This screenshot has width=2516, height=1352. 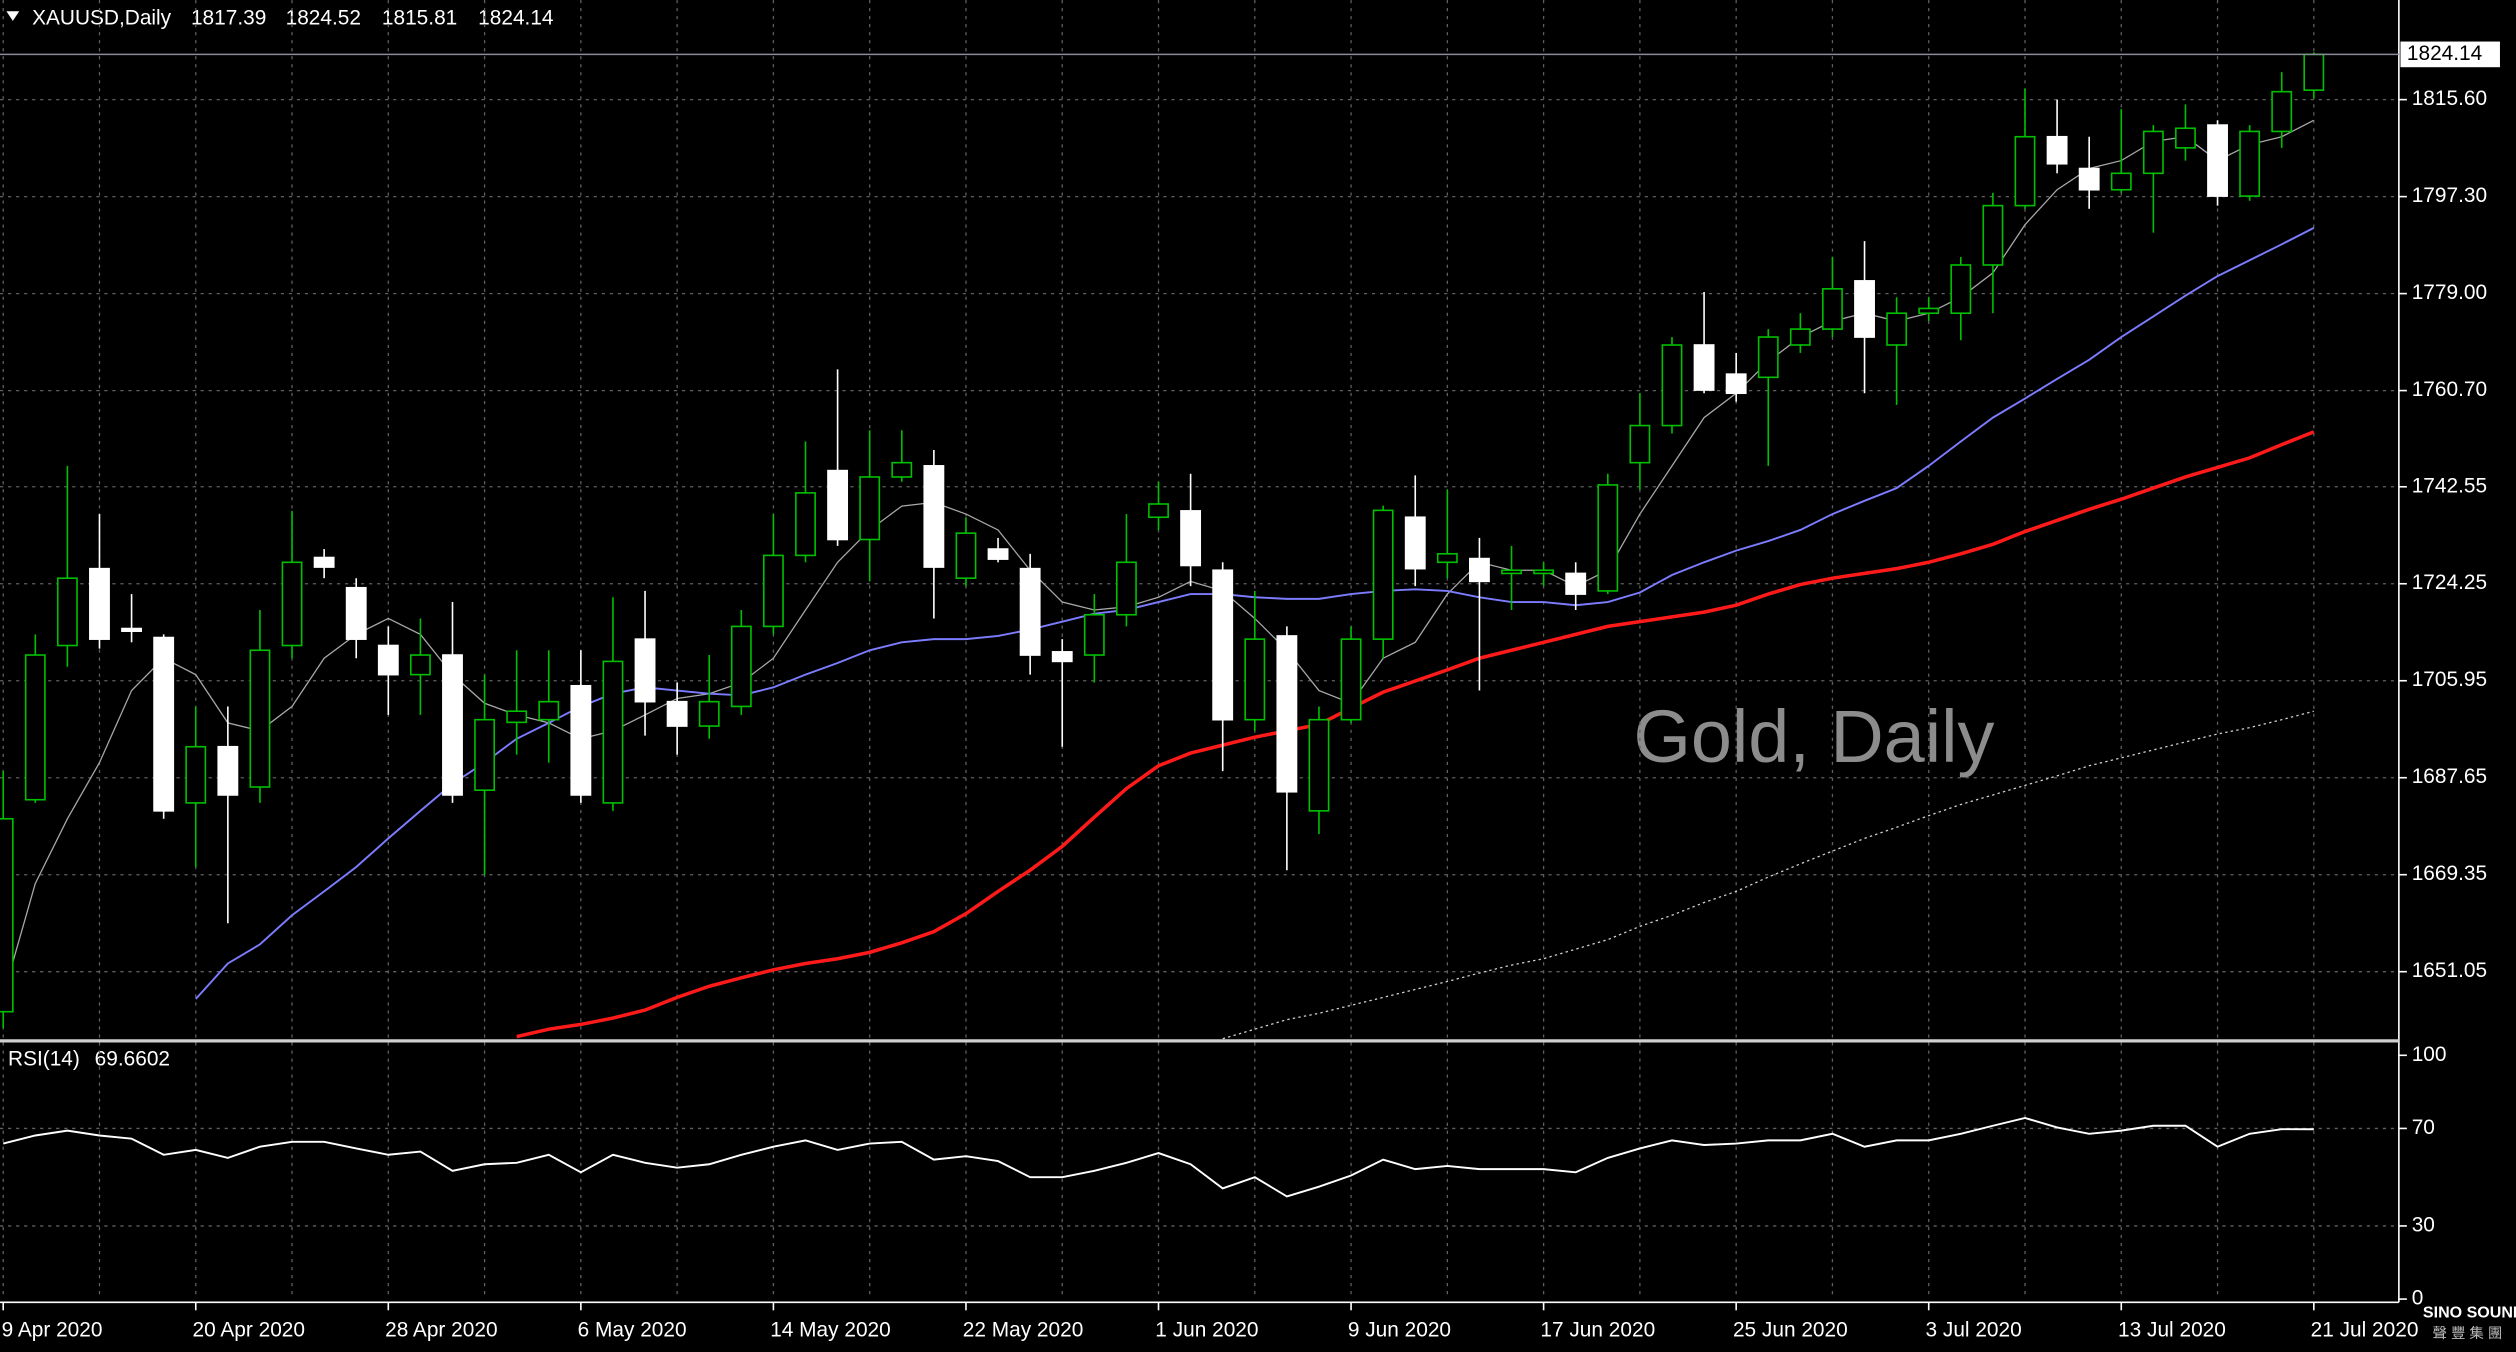 I want to click on y-tick-label: 0, so click(x=2418, y=1298).